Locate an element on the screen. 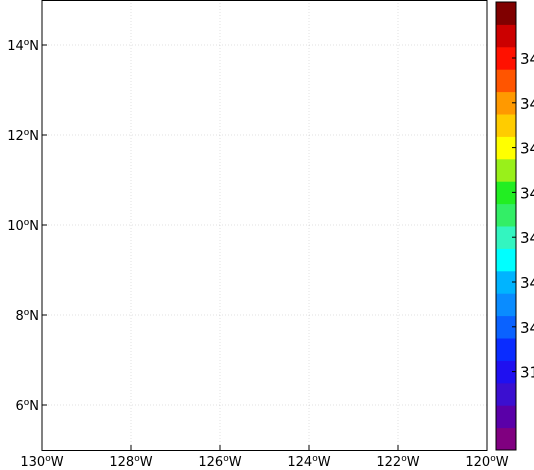 The width and height of the screenshot is (534, 470). x-tick-label: 130oW is located at coordinates (41, 462).